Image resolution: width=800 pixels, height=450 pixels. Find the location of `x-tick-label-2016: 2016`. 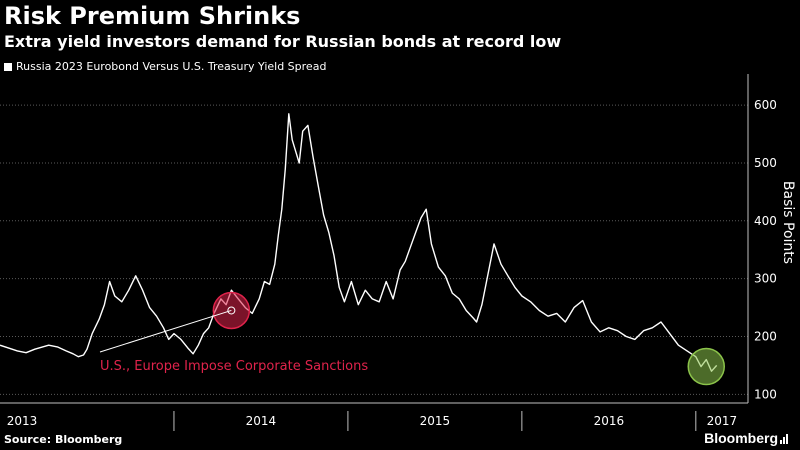

x-tick-label-2016: 2016 is located at coordinates (609, 421).